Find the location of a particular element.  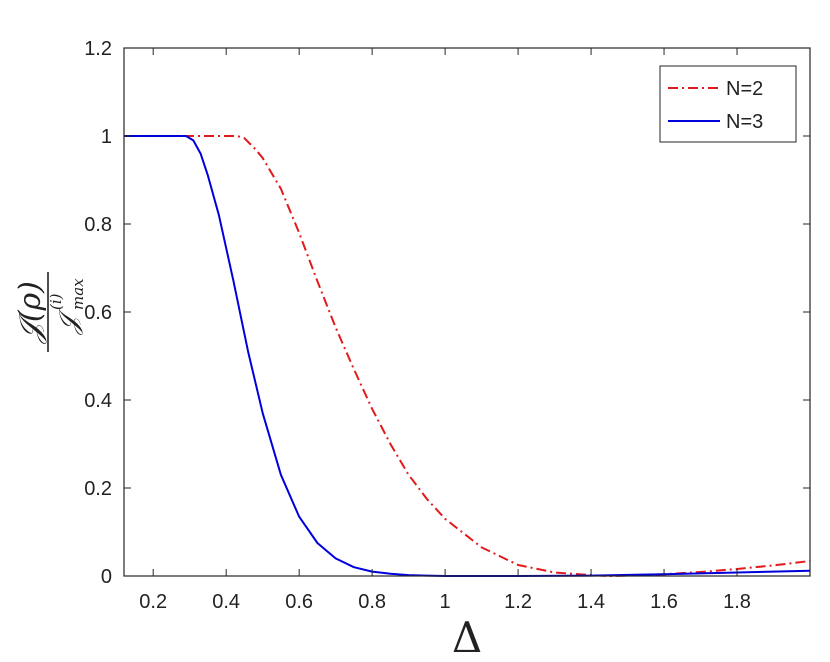

x-tick-label: 1.4 is located at coordinates (591, 602).